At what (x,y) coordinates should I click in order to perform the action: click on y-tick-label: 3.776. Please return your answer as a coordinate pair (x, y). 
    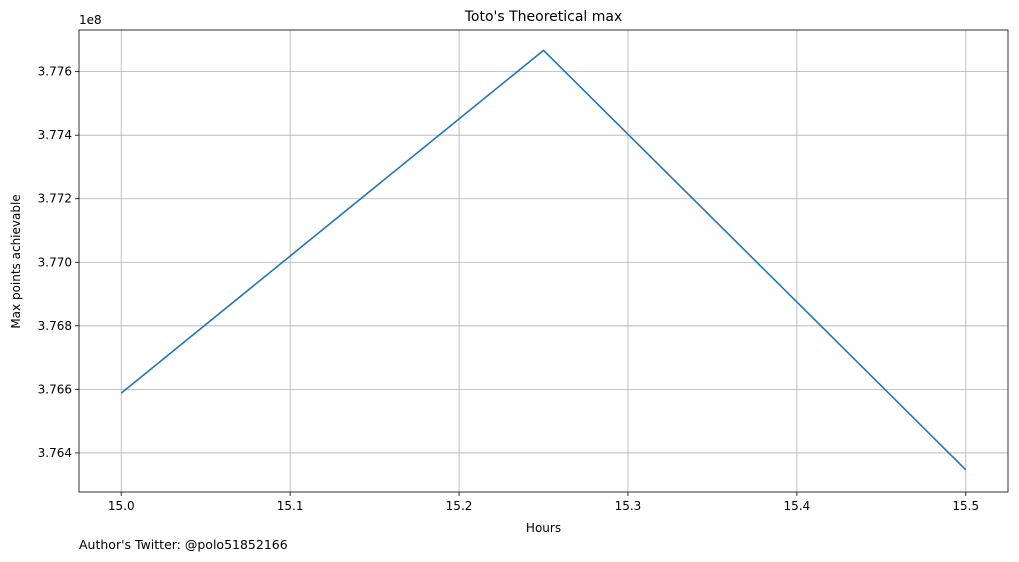
    Looking at the image, I should click on (55, 72).